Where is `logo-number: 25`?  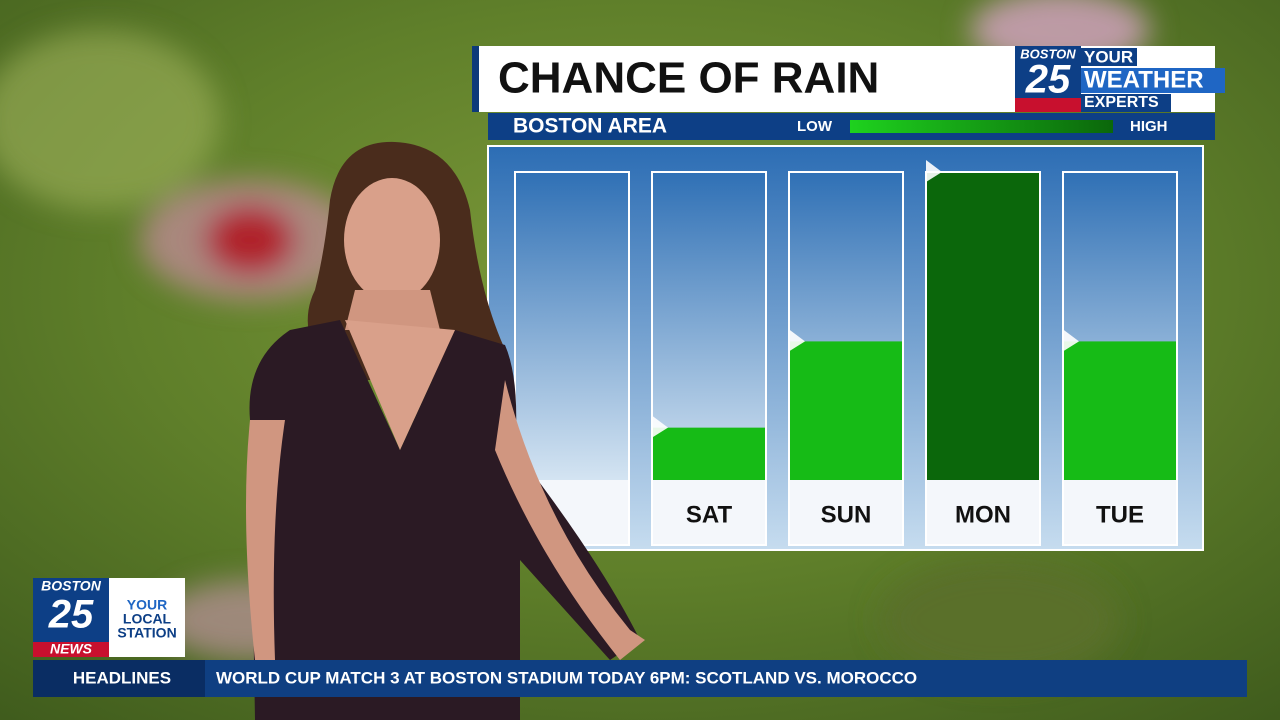 logo-number: 25 is located at coordinates (1048, 80).